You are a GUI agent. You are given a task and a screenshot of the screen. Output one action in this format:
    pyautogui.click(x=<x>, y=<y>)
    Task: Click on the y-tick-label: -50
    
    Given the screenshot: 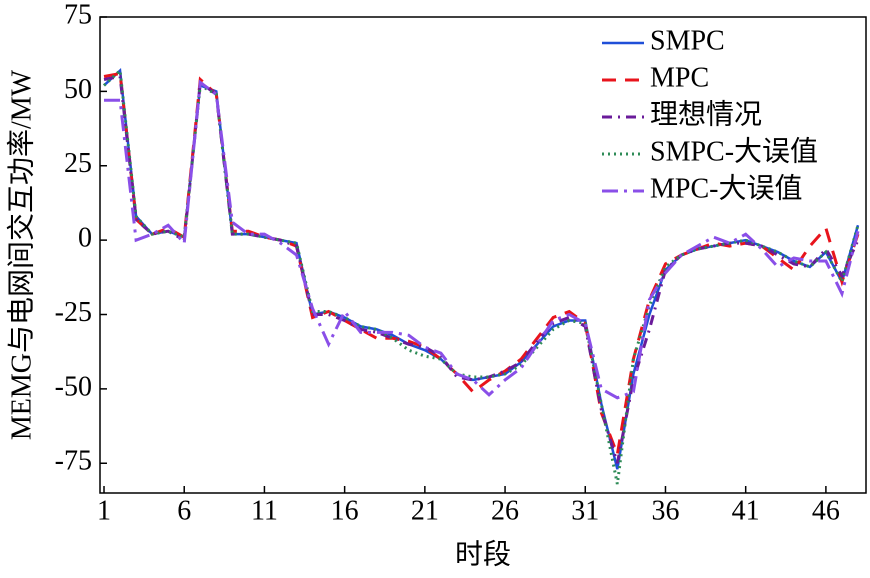 What is the action you would take?
    pyautogui.click(x=73, y=386)
    